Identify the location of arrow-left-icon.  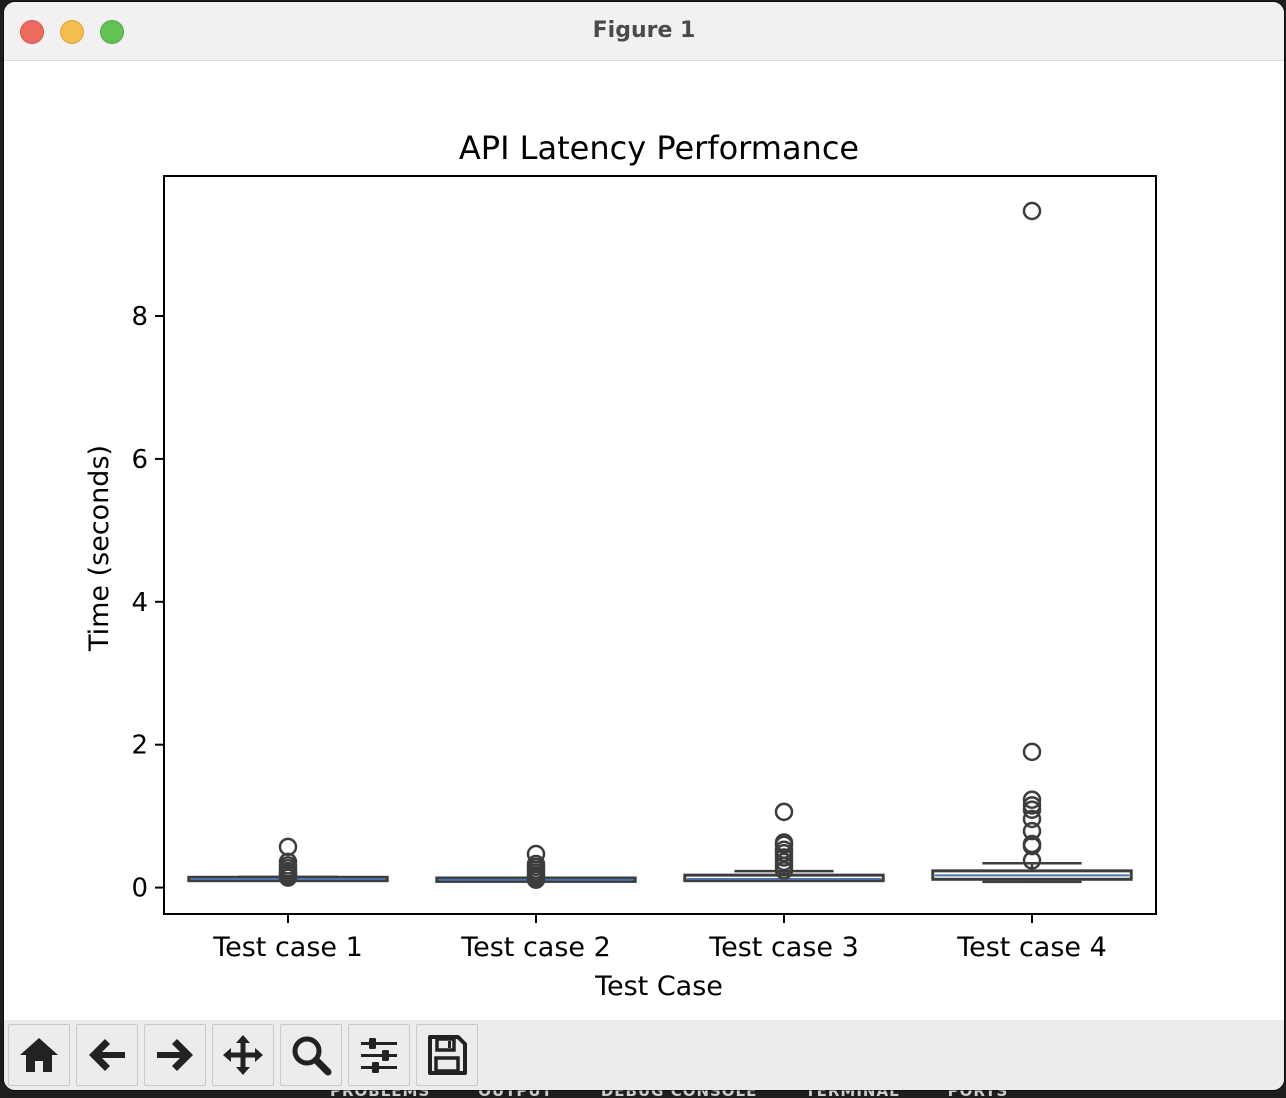
(107, 1055).